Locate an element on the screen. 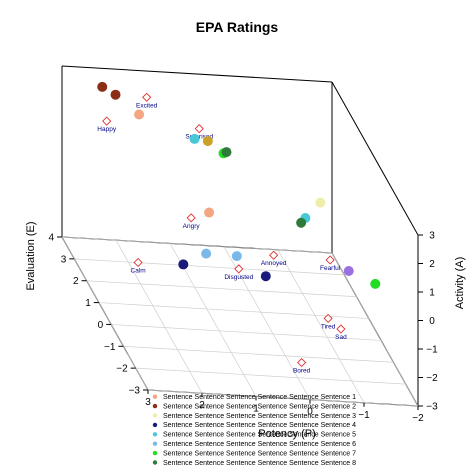 This screenshot has width=474, height=476. z-axis-label: Activity (A) is located at coordinates (460, 283).